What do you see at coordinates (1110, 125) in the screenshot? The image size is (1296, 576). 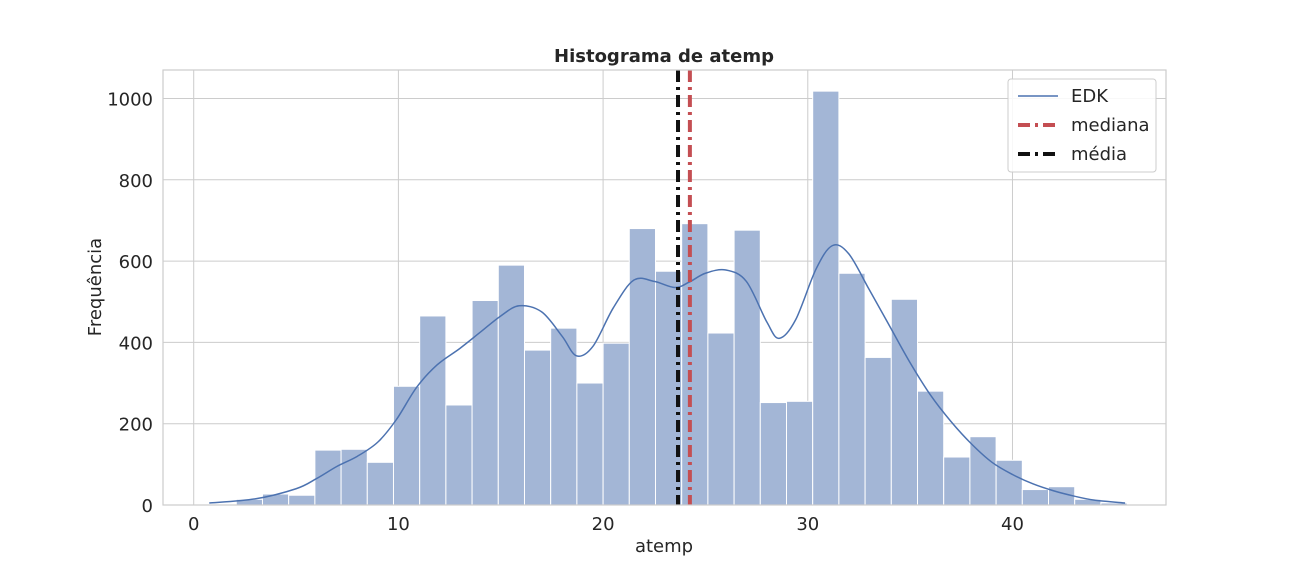 I see `legend-median-label: mediana` at bounding box center [1110, 125].